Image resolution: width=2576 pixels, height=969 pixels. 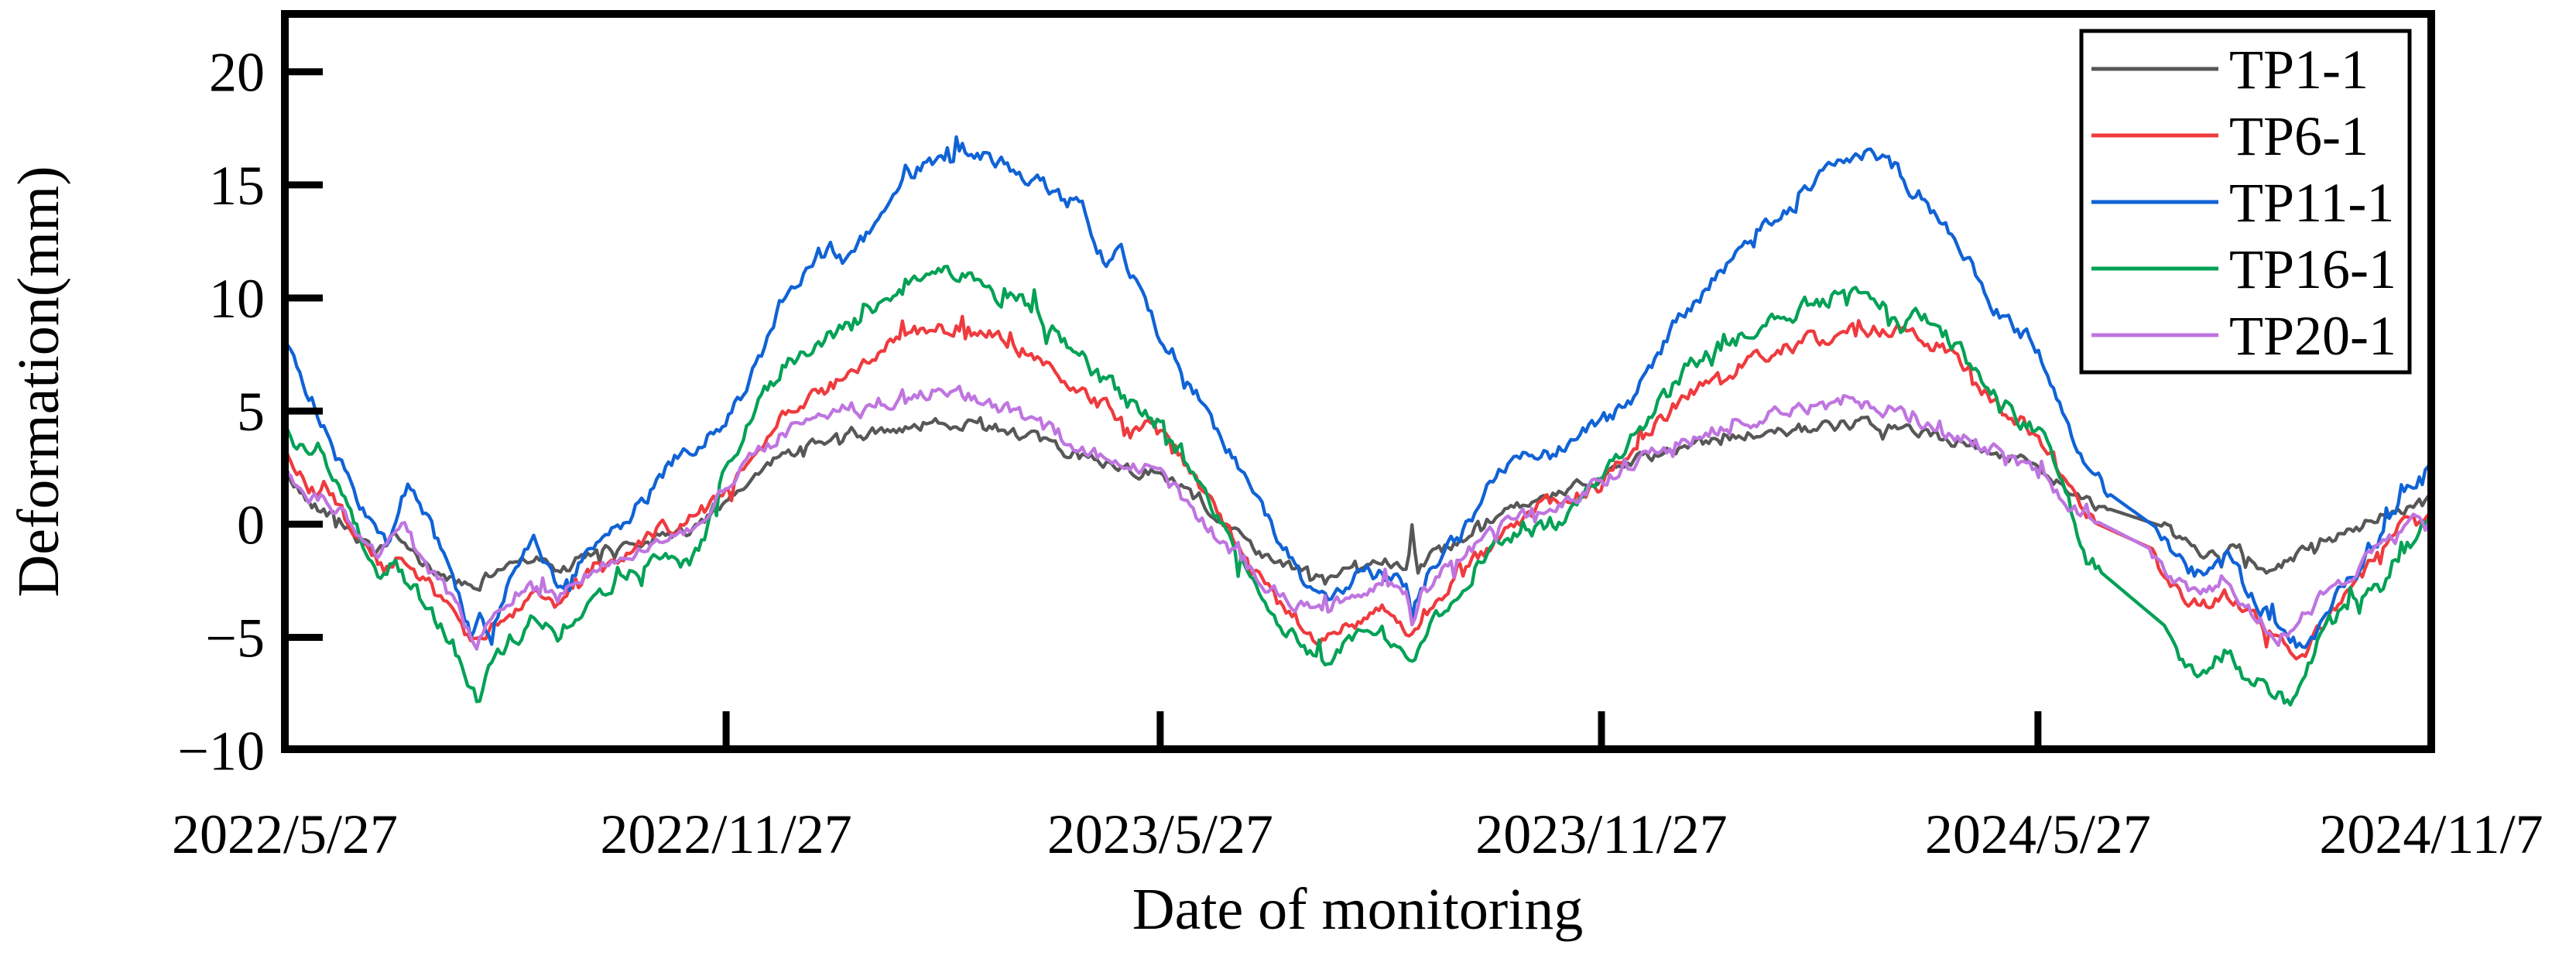 I want to click on y-tick-label: 5, so click(x=251, y=412).